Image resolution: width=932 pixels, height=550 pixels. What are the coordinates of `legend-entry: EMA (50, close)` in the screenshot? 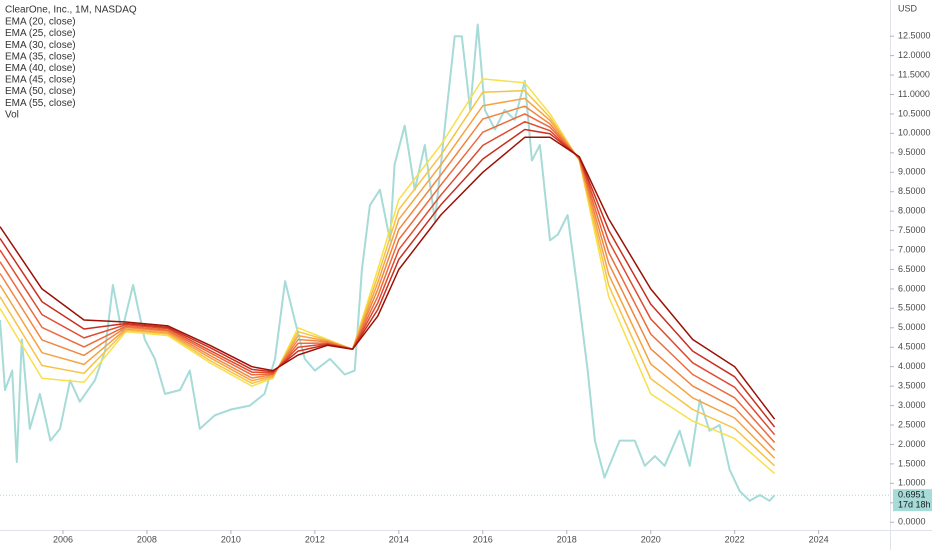 It's located at (40, 91).